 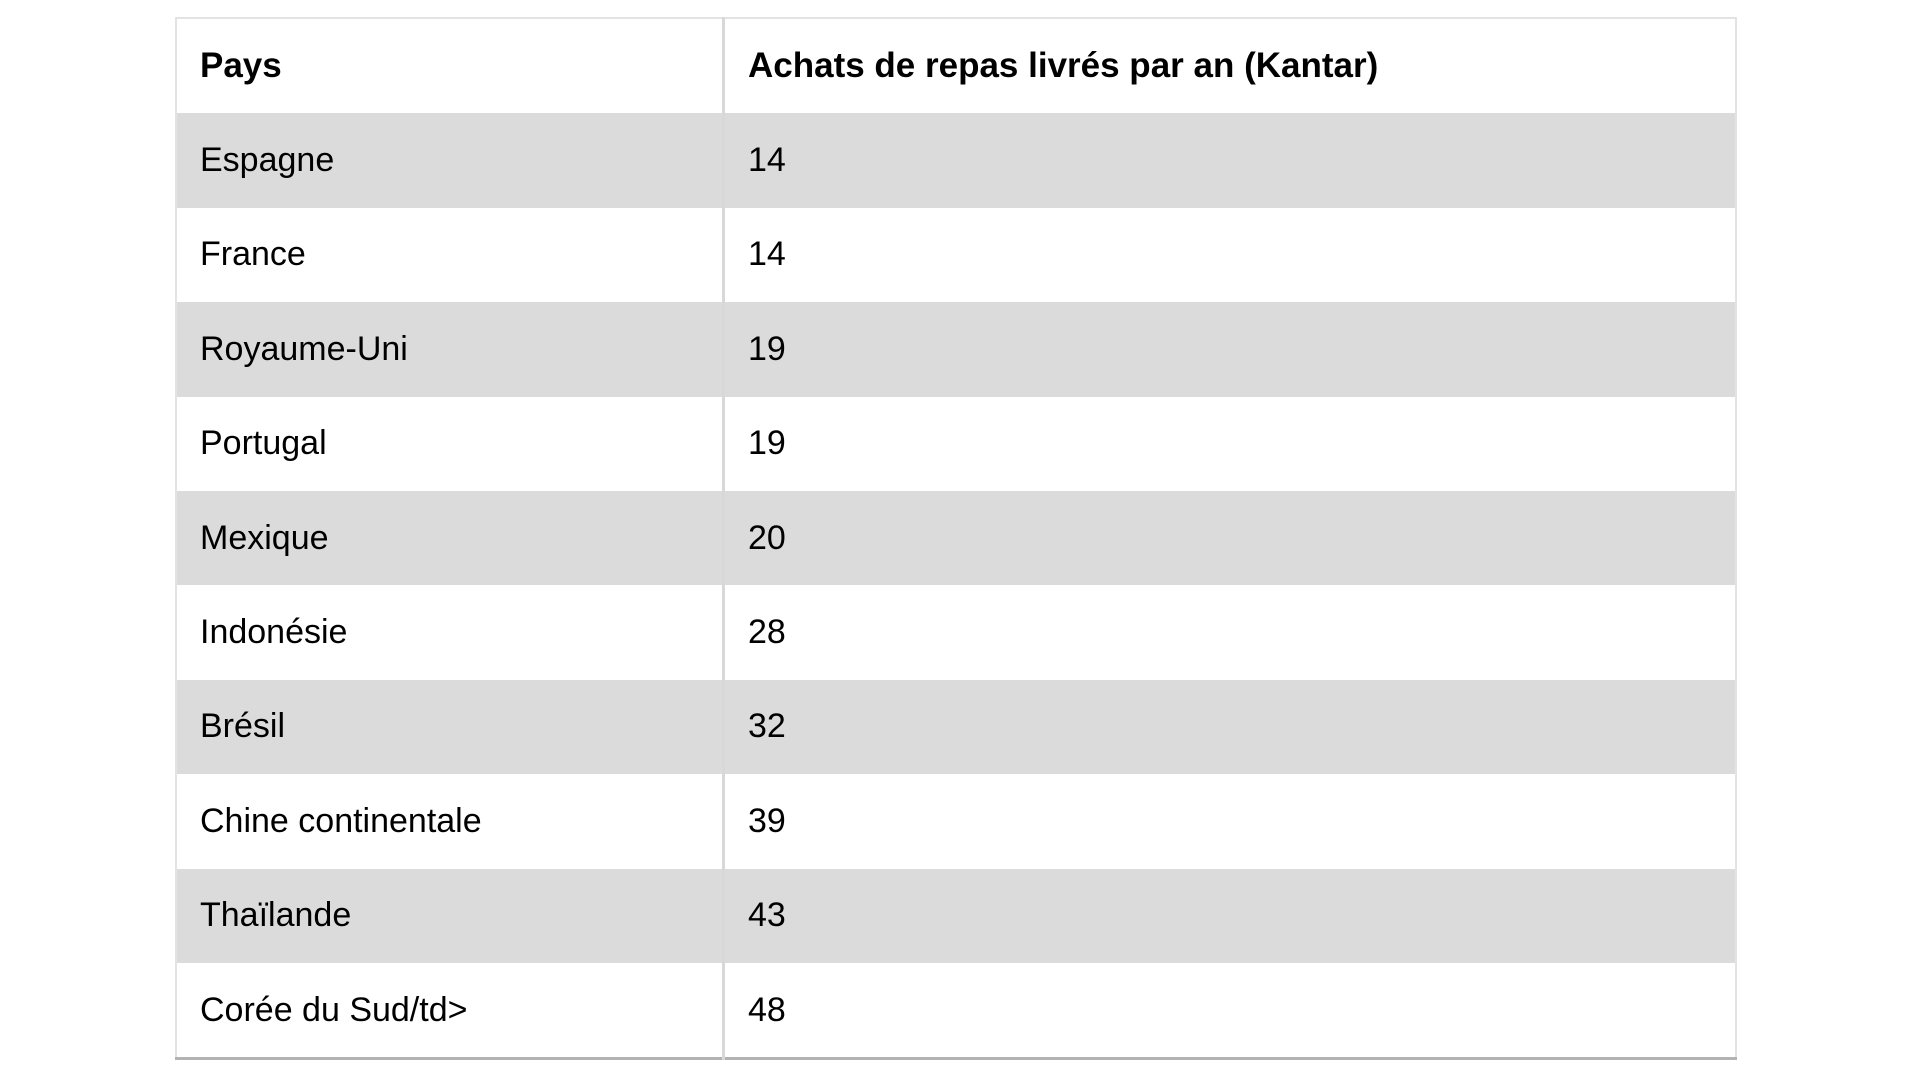 I want to click on table-row: Royaume-Uni 19, so click(x=956, y=349).